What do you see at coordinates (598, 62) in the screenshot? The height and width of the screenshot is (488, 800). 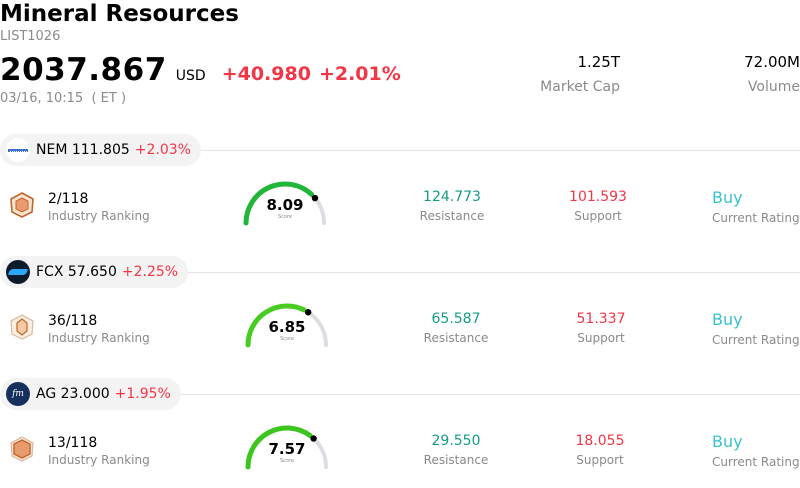 I see `market-cap-value: 1.25T` at bounding box center [598, 62].